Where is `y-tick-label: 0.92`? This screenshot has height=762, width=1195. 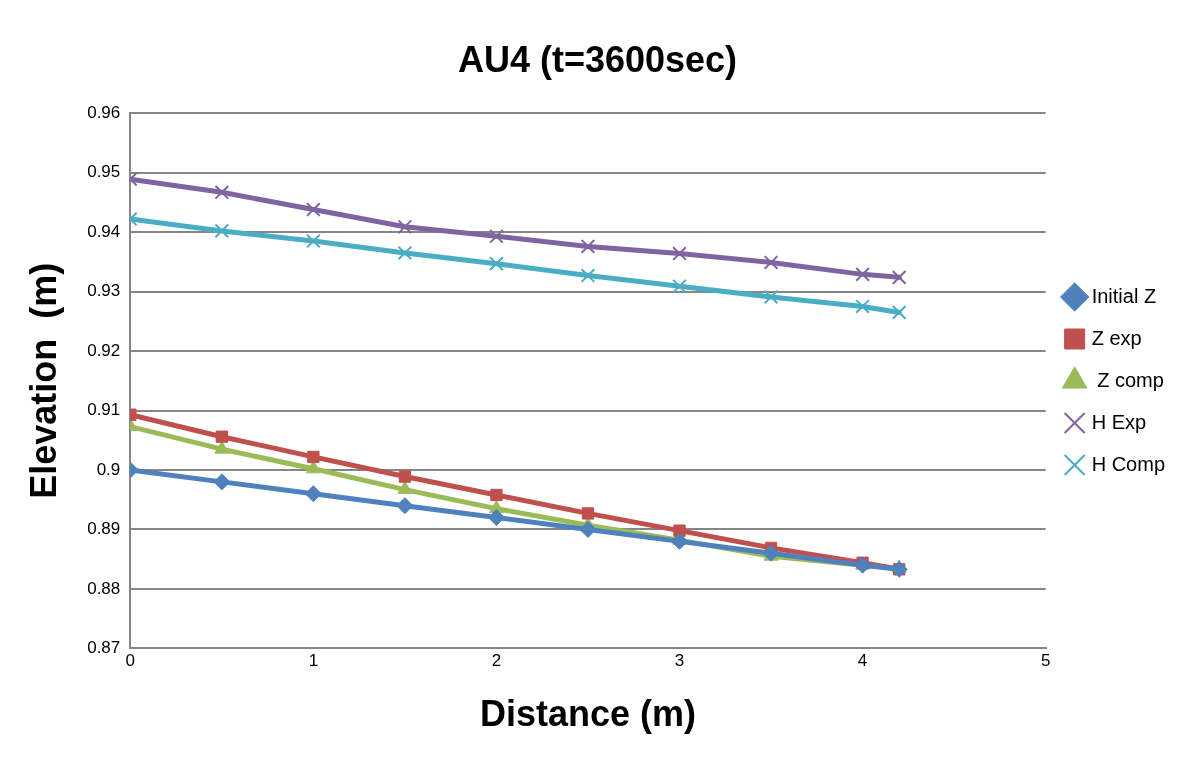 y-tick-label: 0.92 is located at coordinates (104, 350).